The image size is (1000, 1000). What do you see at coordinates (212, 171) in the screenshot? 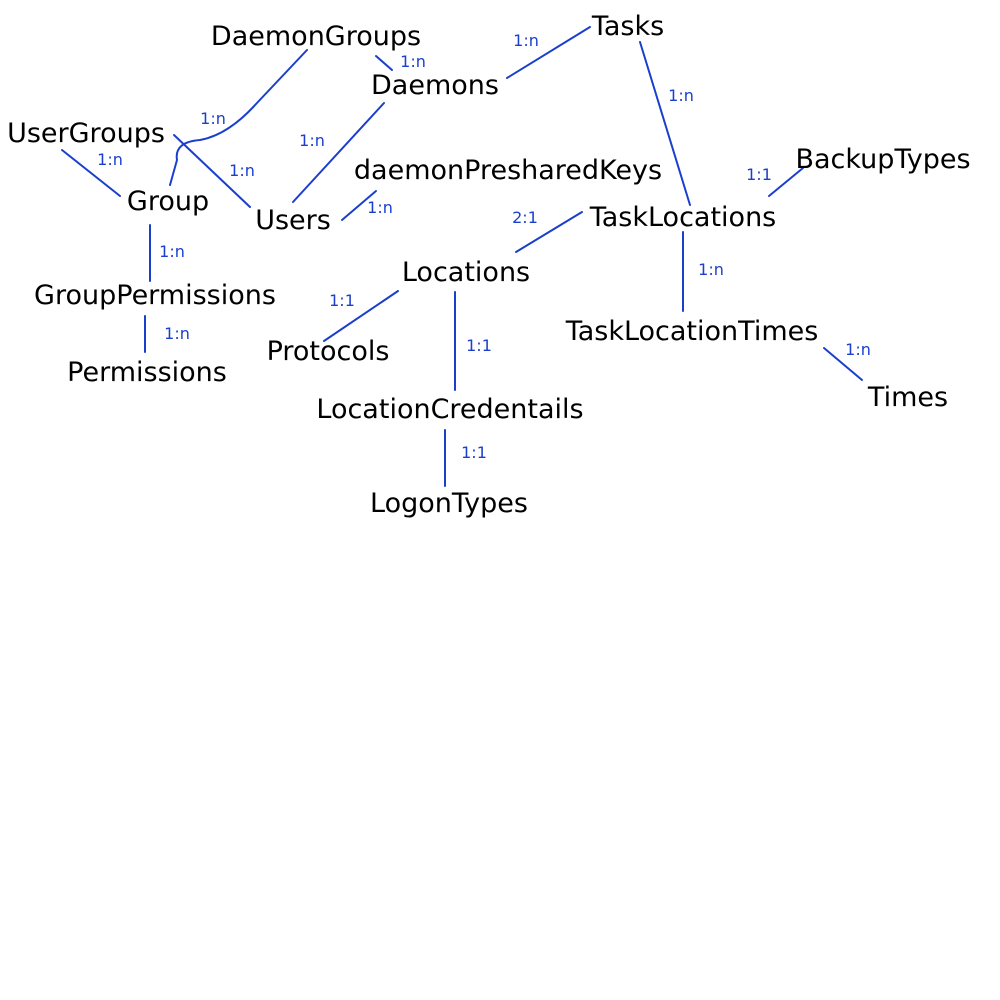
I see `edge-usergroups-users` at bounding box center [212, 171].